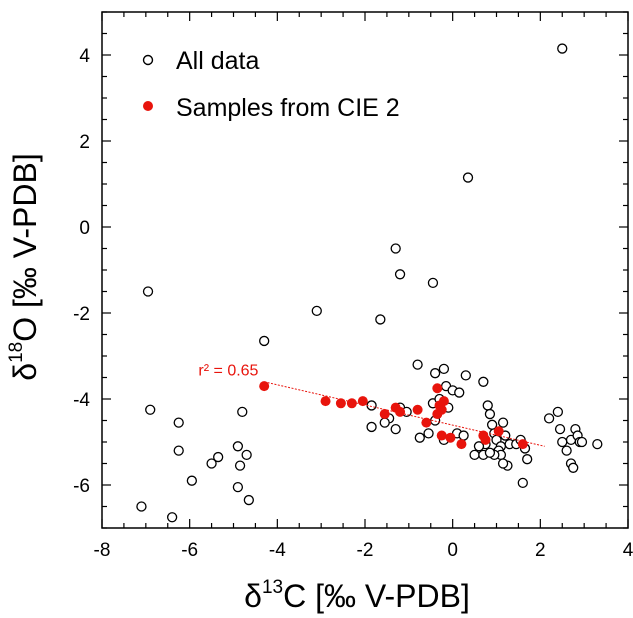 The height and width of the screenshot is (618, 633). Describe the element at coordinates (84, 228) in the screenshot. I see `y-tick-label: 0` at that location.